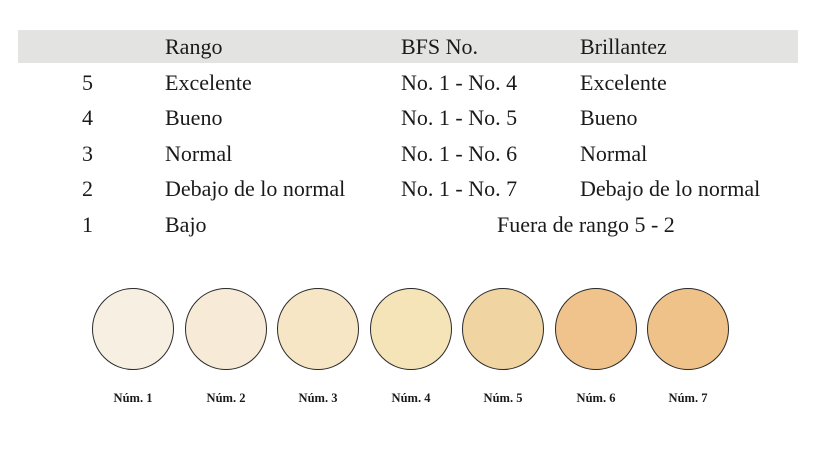 The height and width of the screenshot is (450, 832). Describe the element at coordinates (87, 82) in the screenshot. I see `row-number: 5` at that location.